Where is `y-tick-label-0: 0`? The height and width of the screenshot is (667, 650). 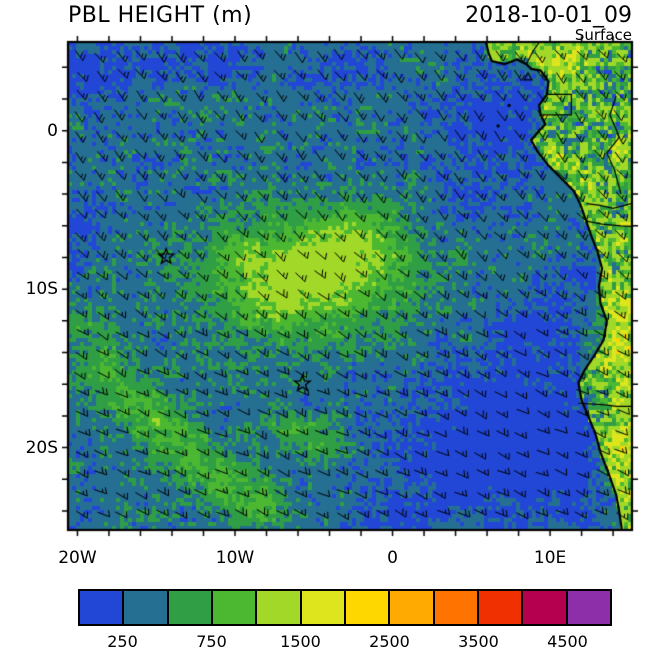 y-tick-label-0: 0 is located at coordinates (52, 130).